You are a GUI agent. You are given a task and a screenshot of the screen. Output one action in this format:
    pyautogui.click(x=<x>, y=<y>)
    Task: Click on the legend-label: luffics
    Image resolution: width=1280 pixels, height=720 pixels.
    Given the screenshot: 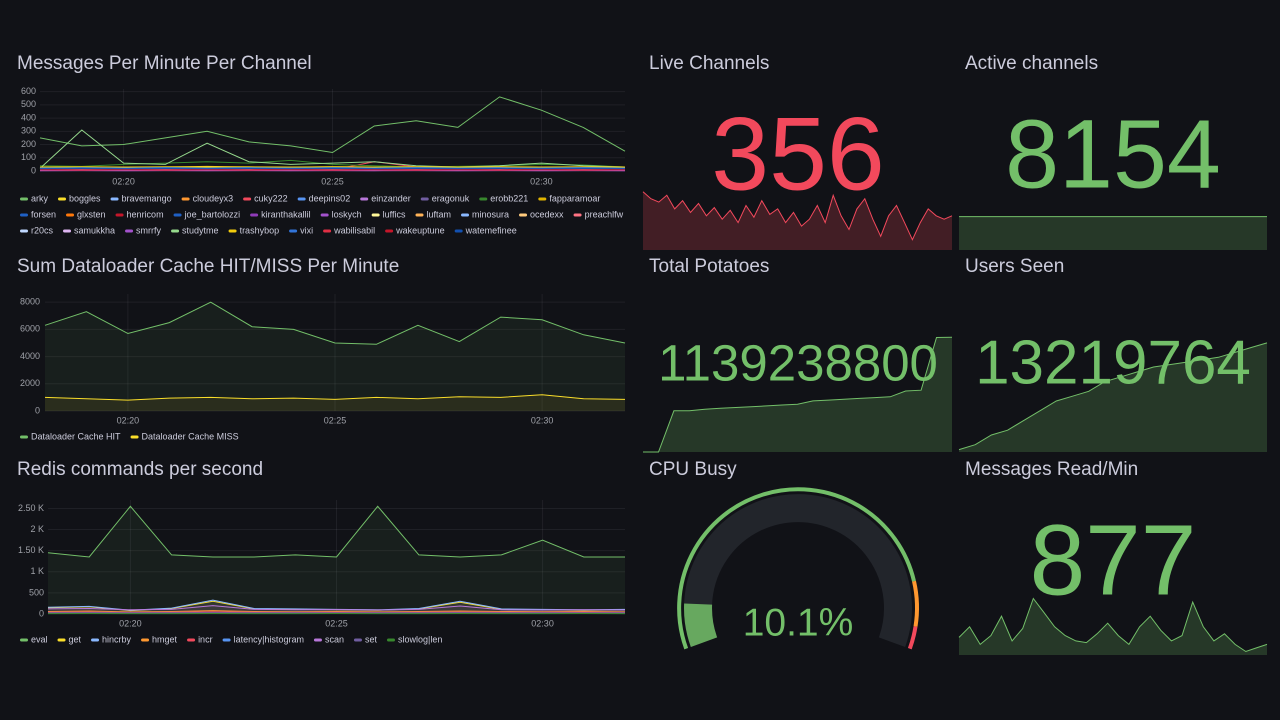 What is the action you would take?
    pyautogui.click(x=394, y=214)
    